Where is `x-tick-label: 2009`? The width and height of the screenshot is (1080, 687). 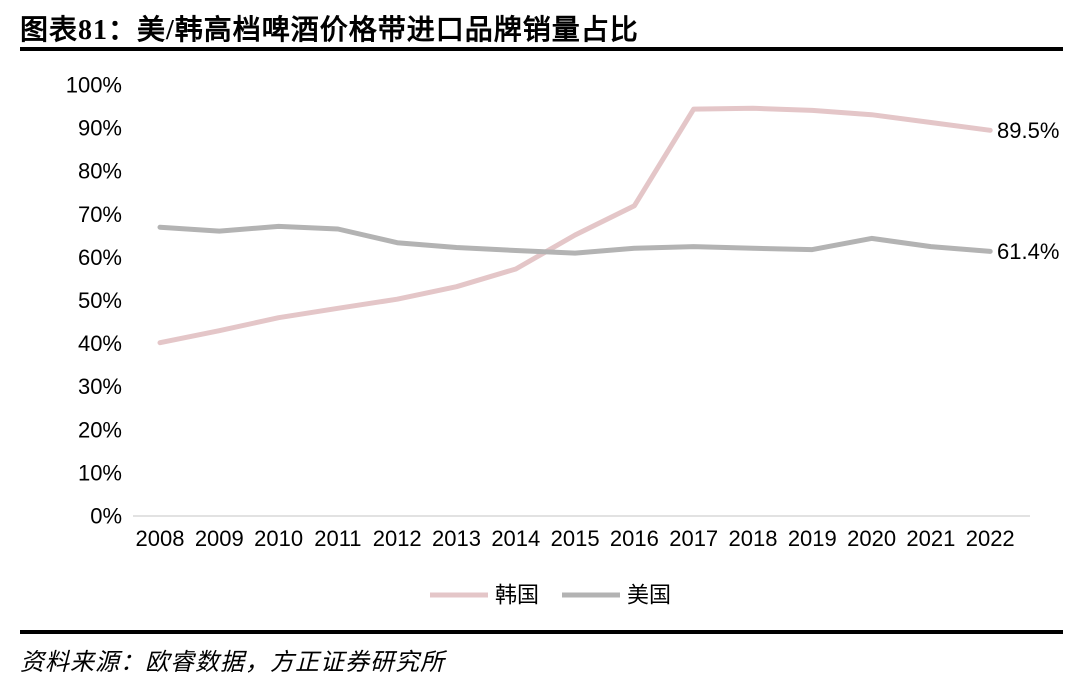 x-tick-label: 2009 is located at coordinates (219, 538).